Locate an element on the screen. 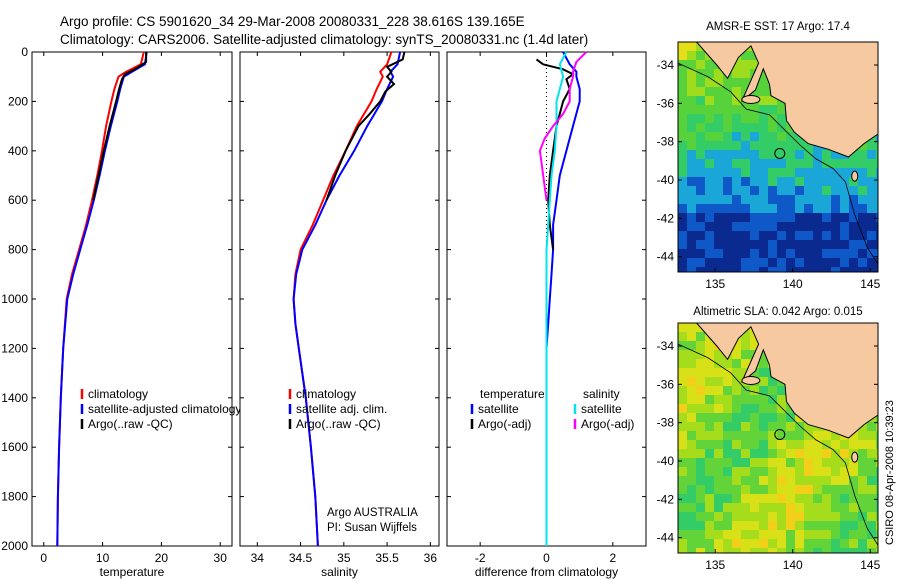  y-tick-label: 1600 is located at coordinates (14, 447).